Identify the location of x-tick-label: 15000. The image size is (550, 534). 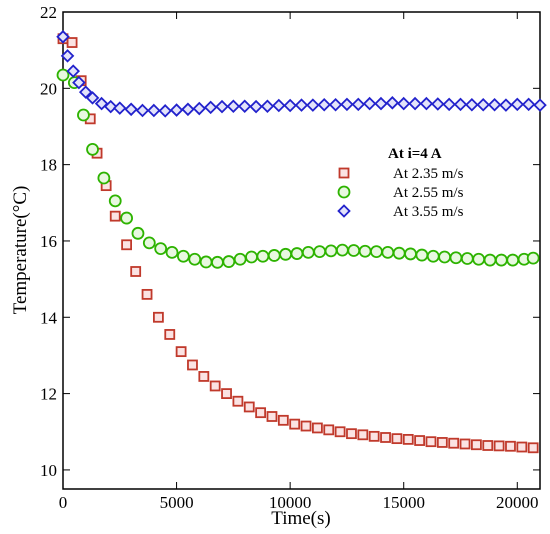
(403, 502).